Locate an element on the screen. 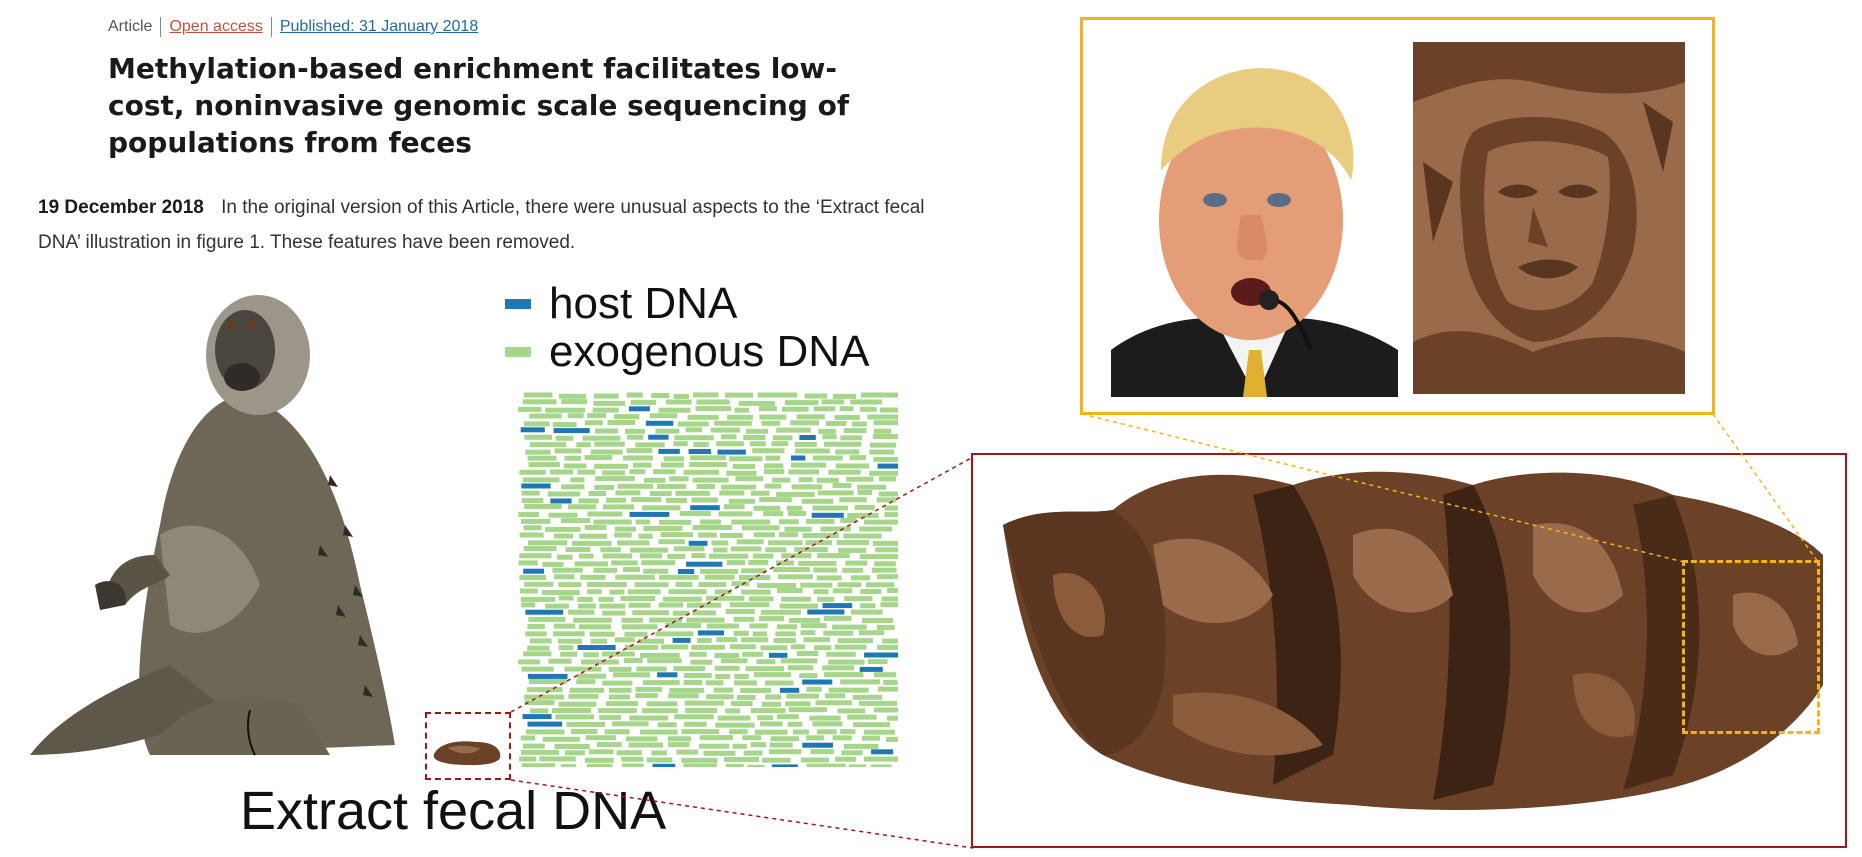 The width and height of the screenshot is (1862, 857). correction-date: 19 December 2018 is located at coordinates (121, 207).